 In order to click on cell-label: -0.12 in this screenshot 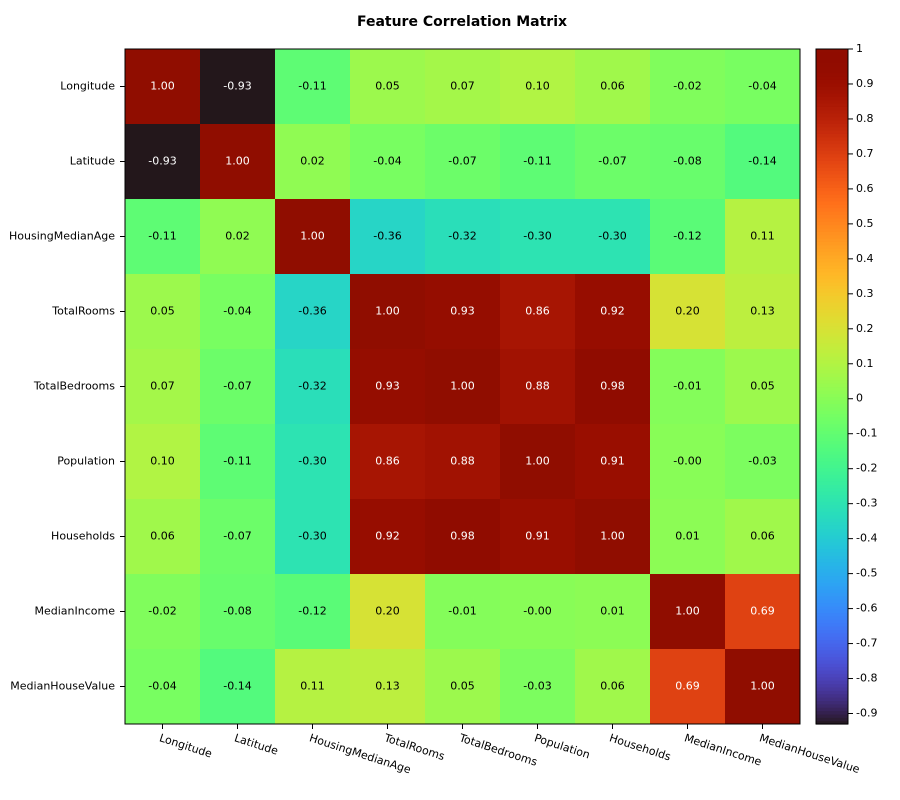, I will do `click(687, 236)`.